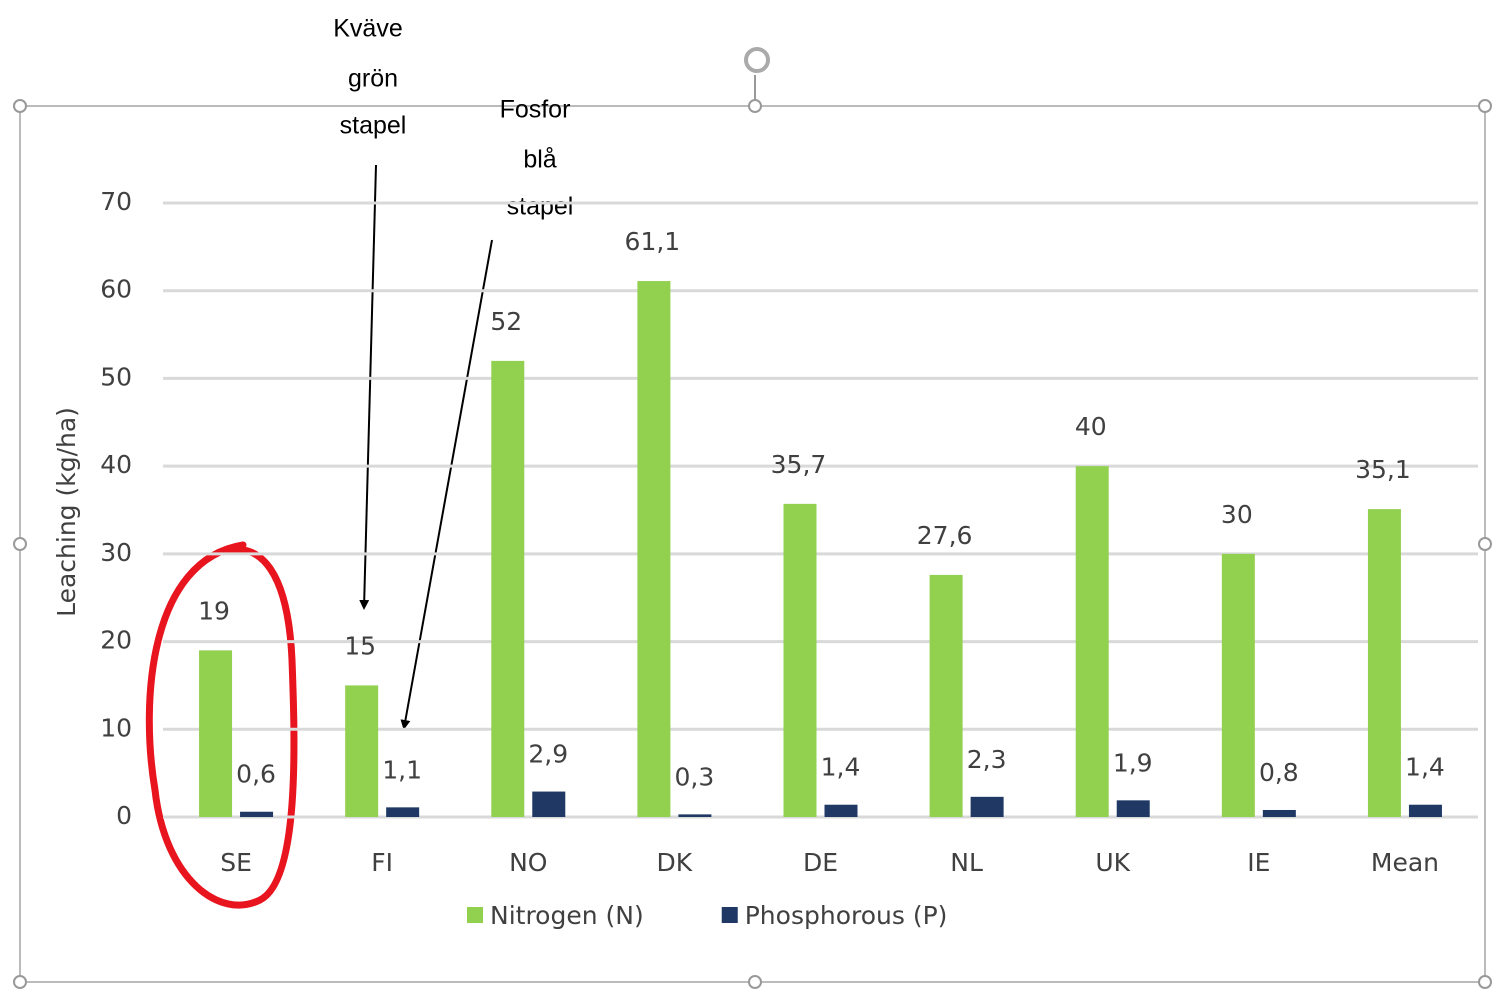 The height and width of the screenshot is (989, 1493). Describe the element at coordinates (846, 915) in the screenshot. I see `legend-label: Phosphorous (P)` at that location.